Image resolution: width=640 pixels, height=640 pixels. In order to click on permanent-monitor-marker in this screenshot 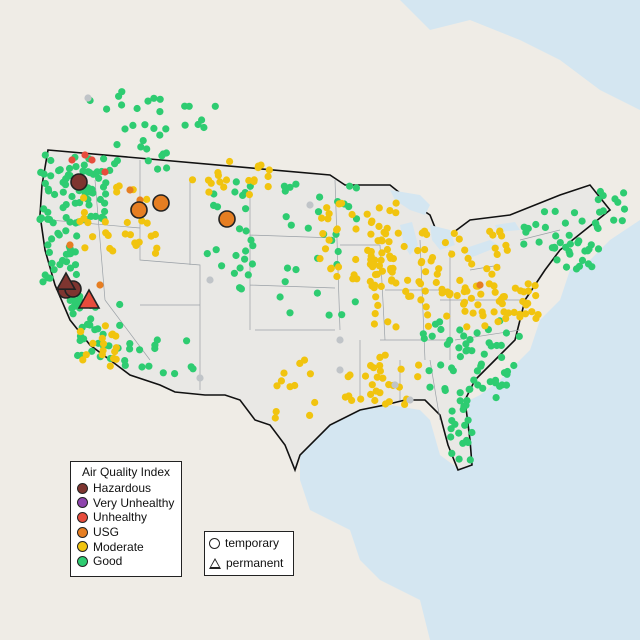, I will do `click(89, 298)`.